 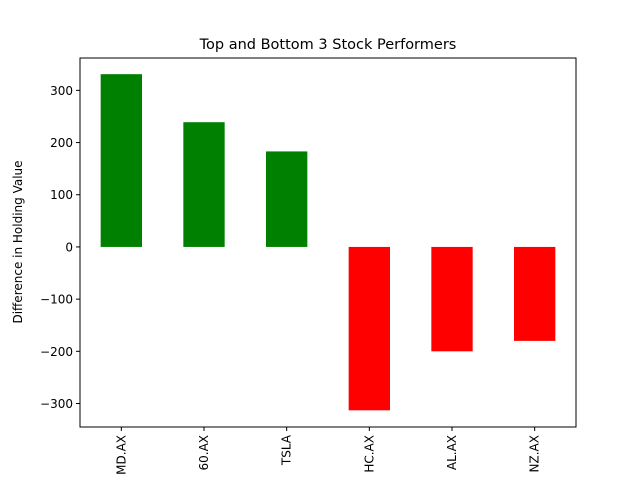 I want to click on y-tick-label: −200, so click(x=56, y=352).